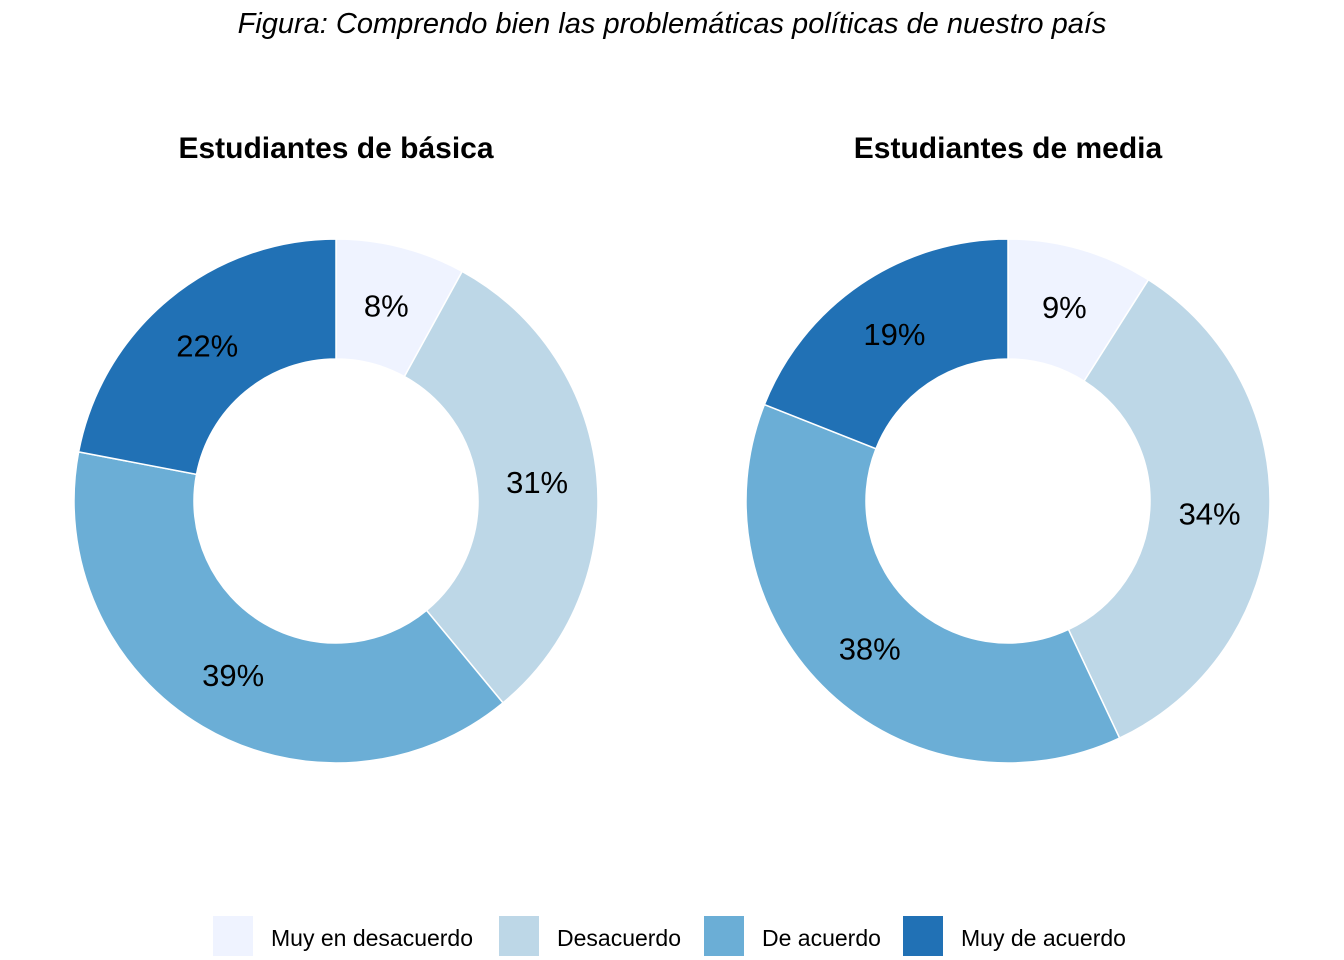 Image resolution: width=1344 pixels, height=960 pixels. What do you see at coordinates (537, 482) in the screenshot?
I see `slice-label-desacuerdo: 31%` at bounding box center [537, 482].